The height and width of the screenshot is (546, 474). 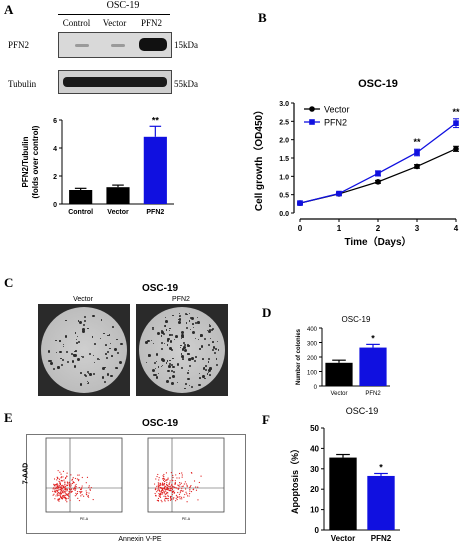 What do you see at coordinates (373, 366) in the screenshot?
I see `bar-pfn2` at bounding box center [373, 366].